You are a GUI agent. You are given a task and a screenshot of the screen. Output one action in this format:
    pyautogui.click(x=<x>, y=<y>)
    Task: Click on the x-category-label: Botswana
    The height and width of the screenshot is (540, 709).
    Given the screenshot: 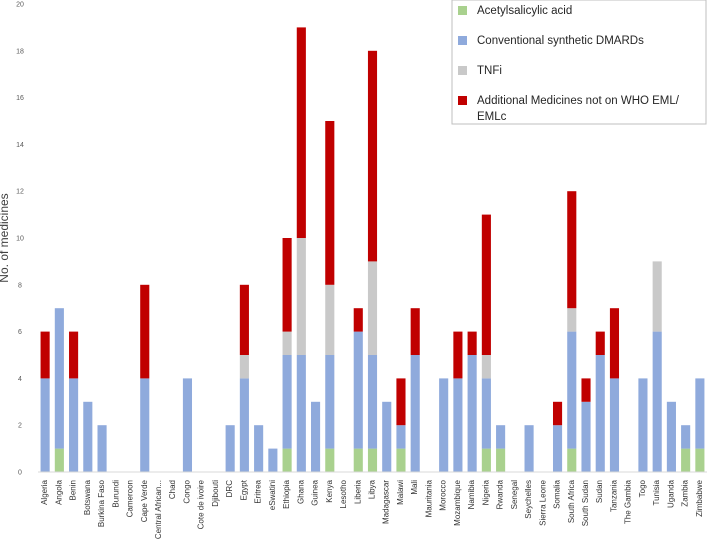 What is the action you would take?
    pyautogui.click(x=87, y=497)
    